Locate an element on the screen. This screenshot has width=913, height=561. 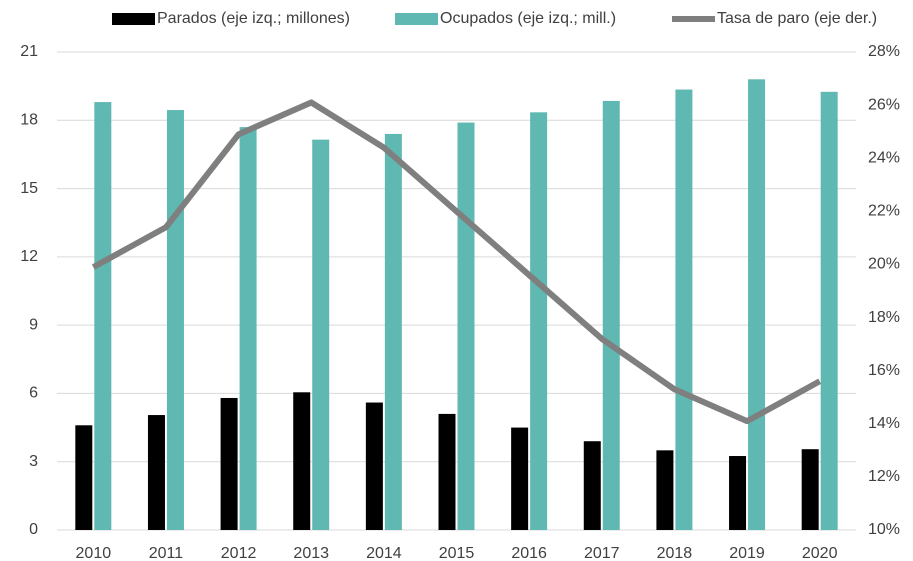
y2-tick-label: 12% is located at coordinates (884, 476).